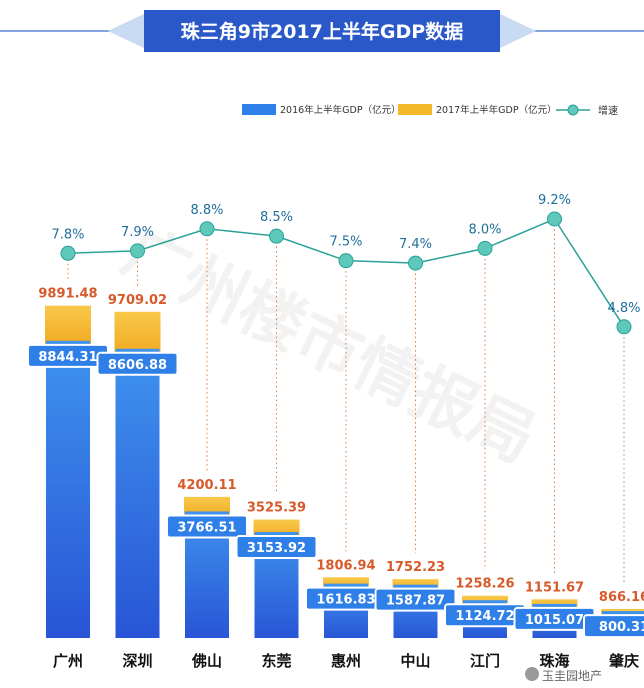 Image resolution: width=644 pixels, height=688 pixels. Describe the element at coordinates (206, 210) in the screenshot. I see `growth-label: 8.8%` at that location.